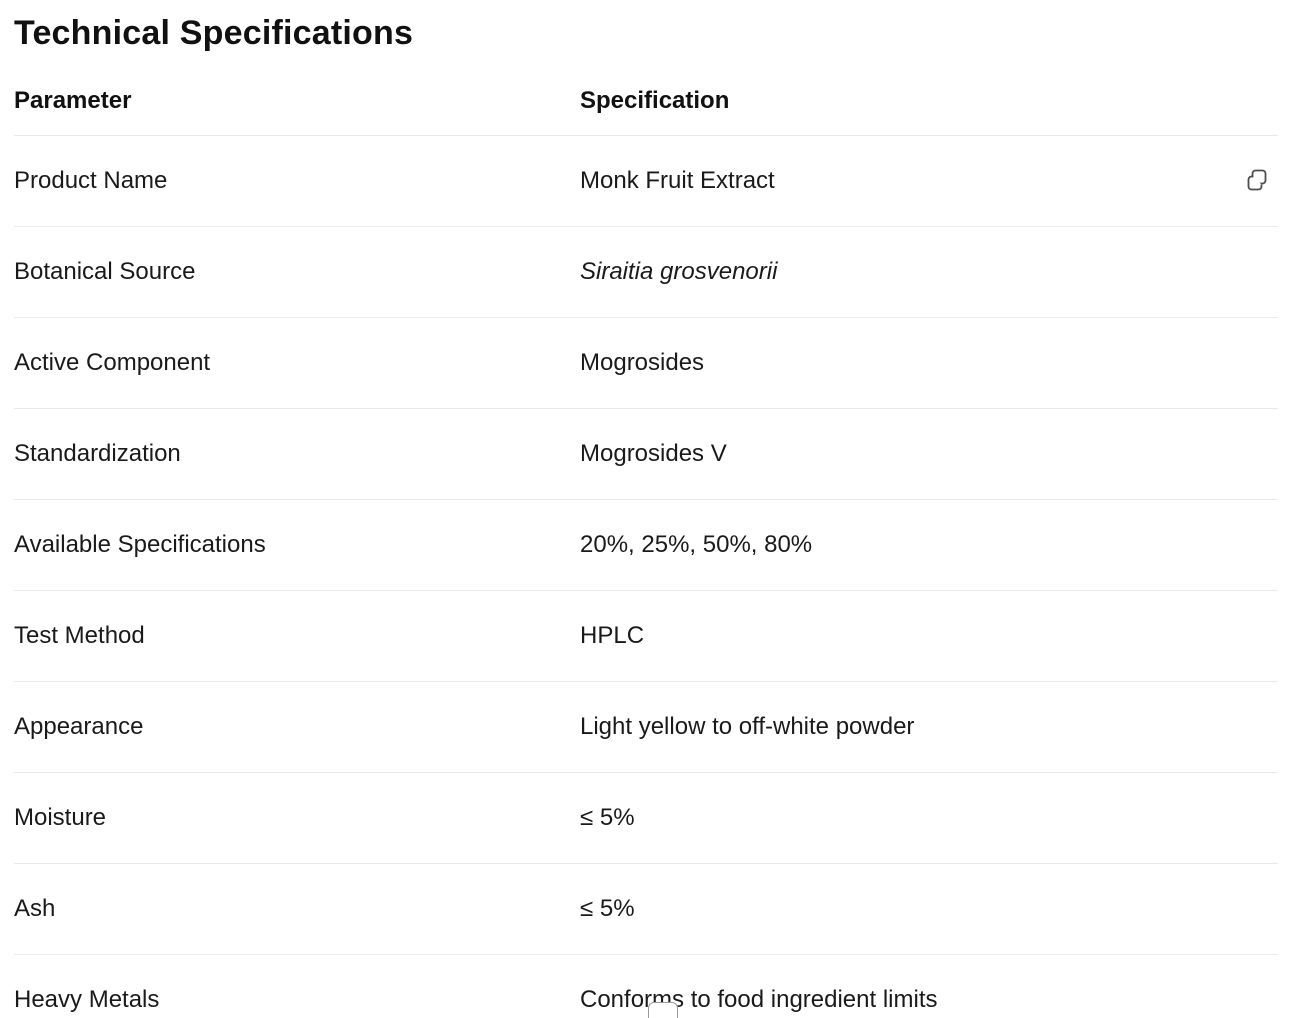 The height and width of the screenshot is (1018, 1292). I want to click on copy-icon, so click(1257, 180).